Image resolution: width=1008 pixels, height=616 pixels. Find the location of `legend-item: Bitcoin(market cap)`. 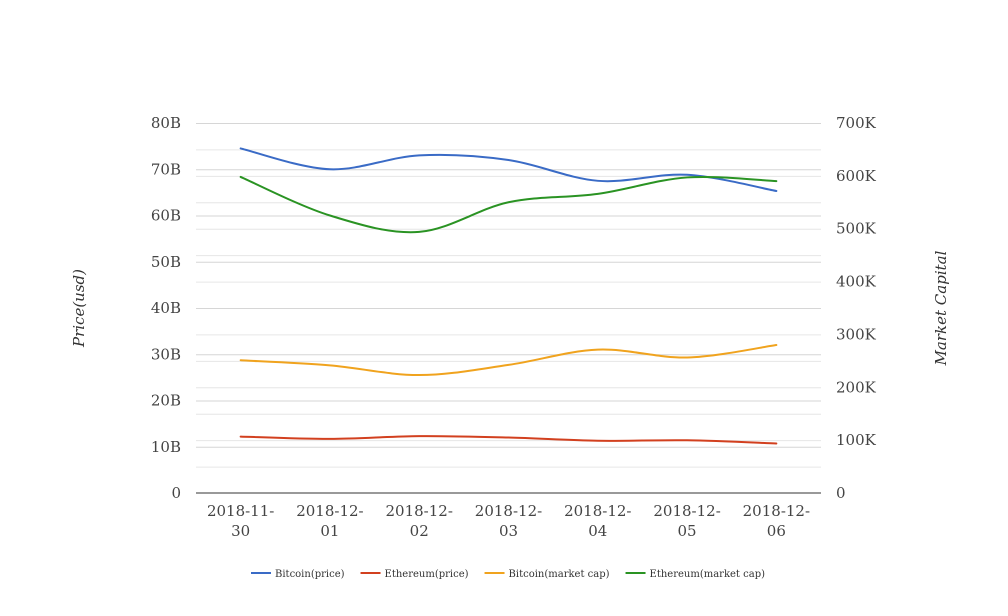

legend-item: Bitcoin(market cap) is located at coordinates (547, 574).